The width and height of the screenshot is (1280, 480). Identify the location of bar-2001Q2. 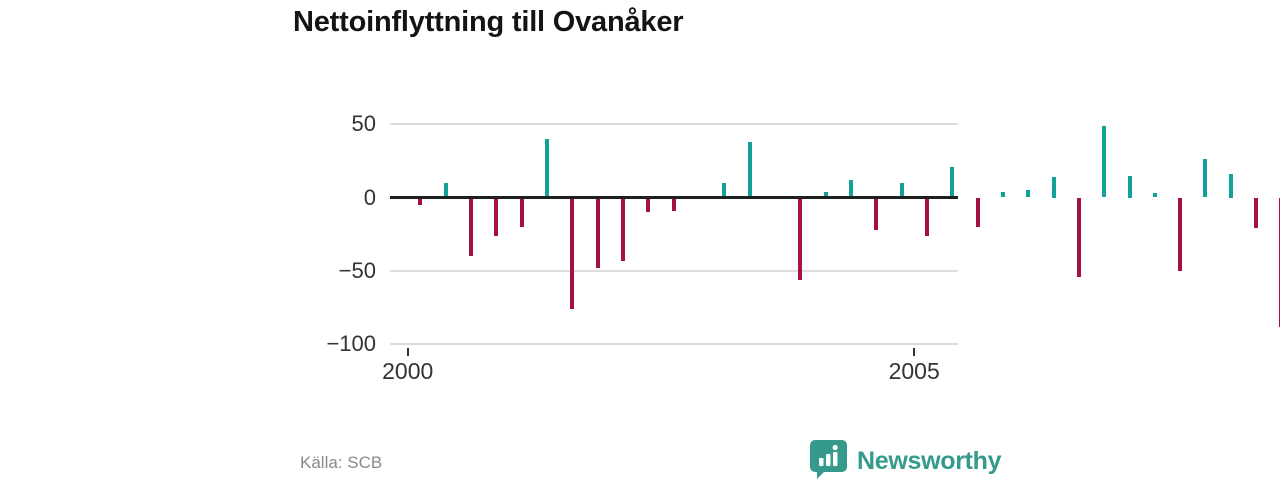
(547, 168).